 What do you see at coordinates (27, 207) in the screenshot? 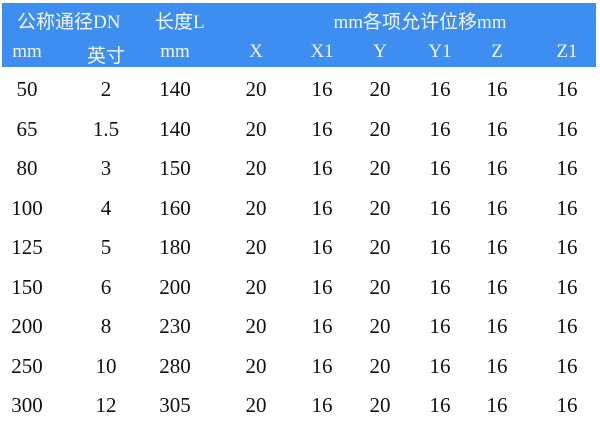
I see `table-cell: 100` at bounding box center [27, 207].